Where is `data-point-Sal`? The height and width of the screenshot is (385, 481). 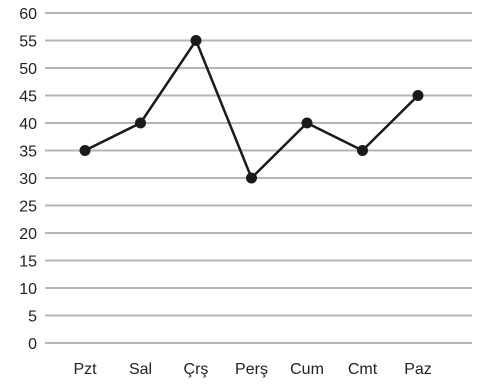 data-point-Sal is located at coordinates (140, 123).